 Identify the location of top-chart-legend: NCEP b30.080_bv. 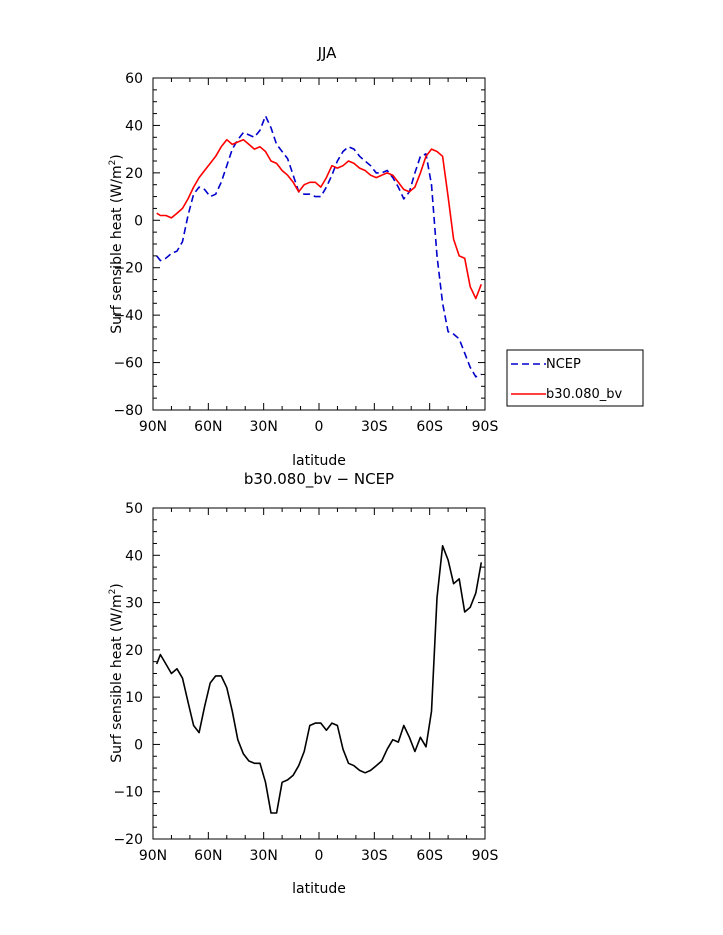
(575, 378).